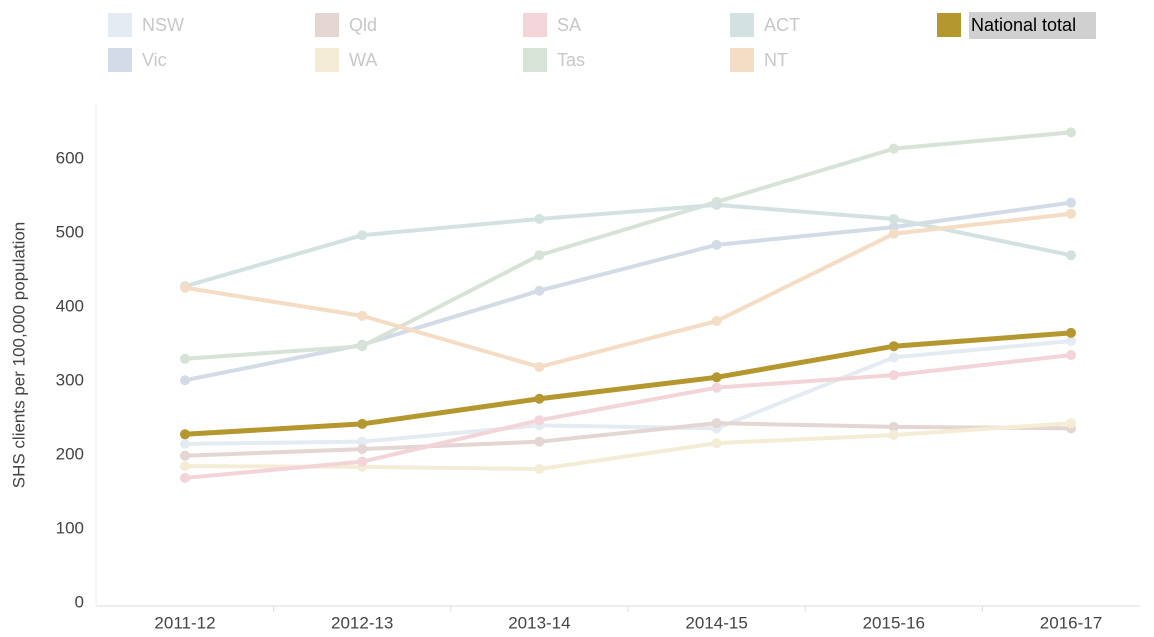 The image size is (1154, 637). Describe the element at coordinates (539, 622) in the screenshot. I see `x-tick-label: 2013-14` at that location.